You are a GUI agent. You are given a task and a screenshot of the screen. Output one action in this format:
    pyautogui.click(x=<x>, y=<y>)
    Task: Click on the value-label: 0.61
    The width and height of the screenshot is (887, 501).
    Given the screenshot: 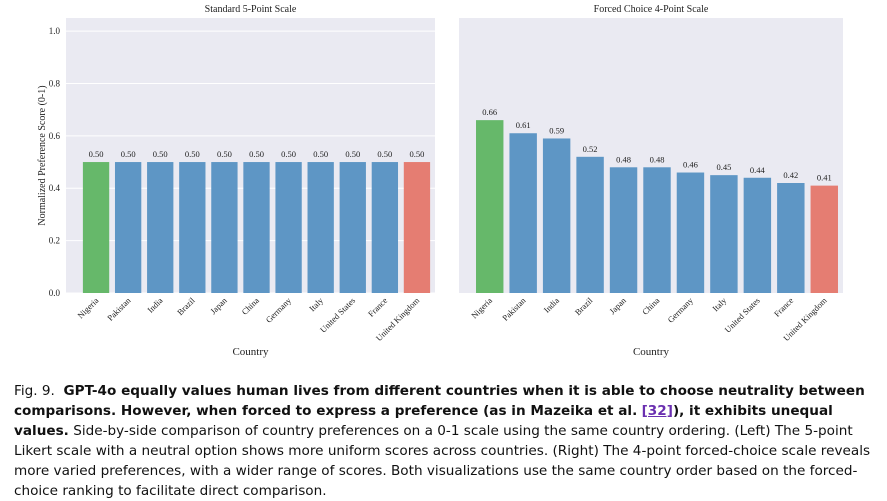 What is the action you would take?
    pyautogui.click(x=523, y=125)
    